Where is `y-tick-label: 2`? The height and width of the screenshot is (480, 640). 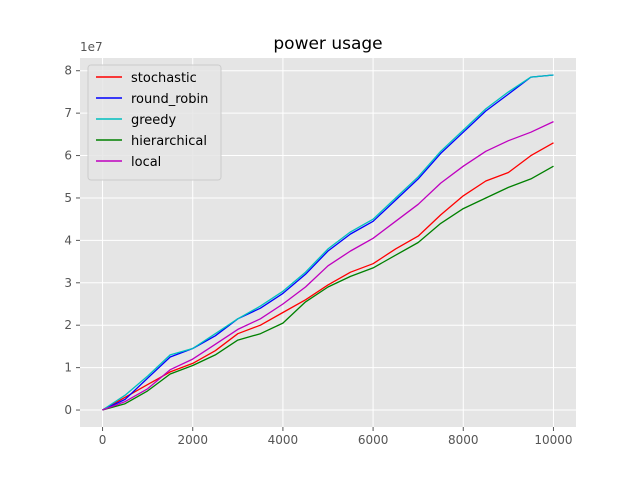 y-tick-label: 2 is located at coordinates (68, 325).